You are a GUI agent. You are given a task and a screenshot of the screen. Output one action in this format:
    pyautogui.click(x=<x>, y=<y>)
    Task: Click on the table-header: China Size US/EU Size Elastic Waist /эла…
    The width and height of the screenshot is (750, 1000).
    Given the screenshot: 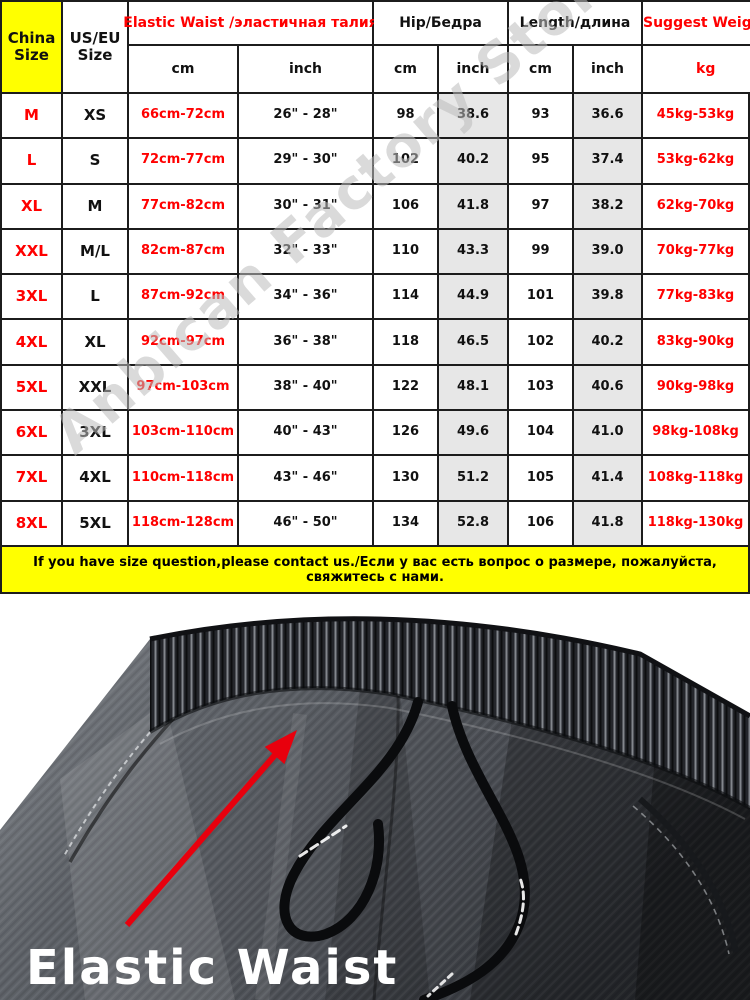 What is the action you would take?
    pyautogui.click(x=376, y=48)
    